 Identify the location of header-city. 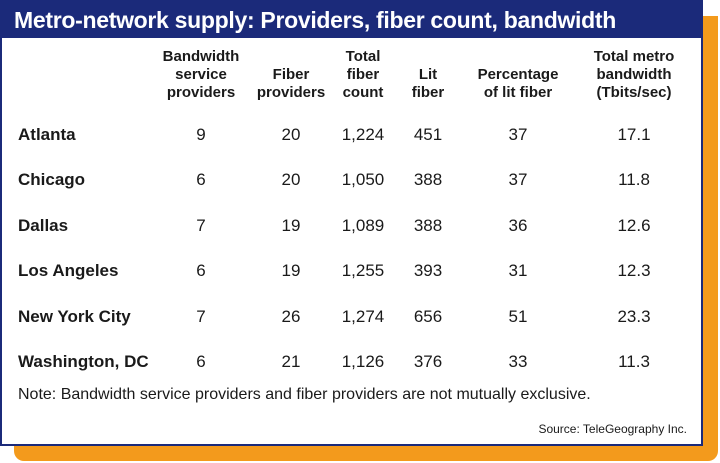
(82, 80).